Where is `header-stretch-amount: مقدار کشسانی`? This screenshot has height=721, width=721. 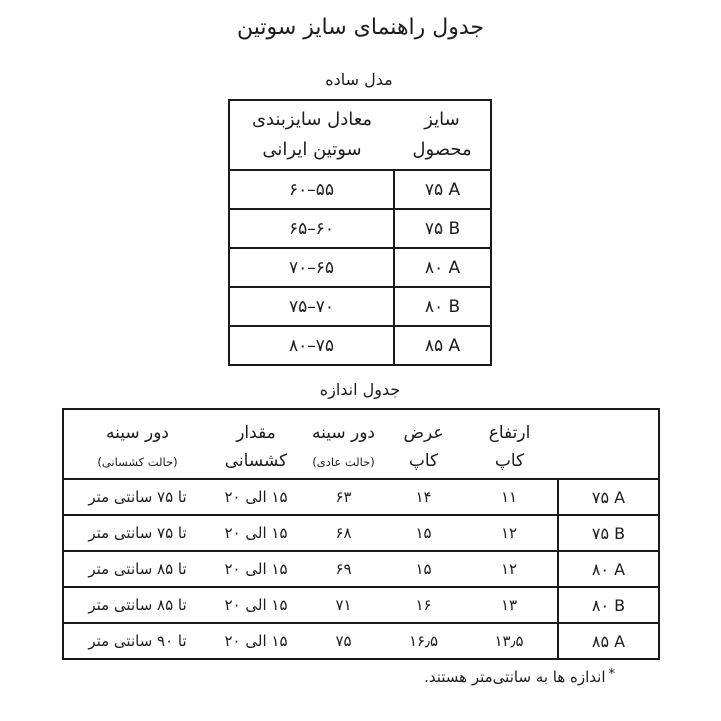 header-stretch-amount: مقدار کشسانی is located at coordinates (256, 444).